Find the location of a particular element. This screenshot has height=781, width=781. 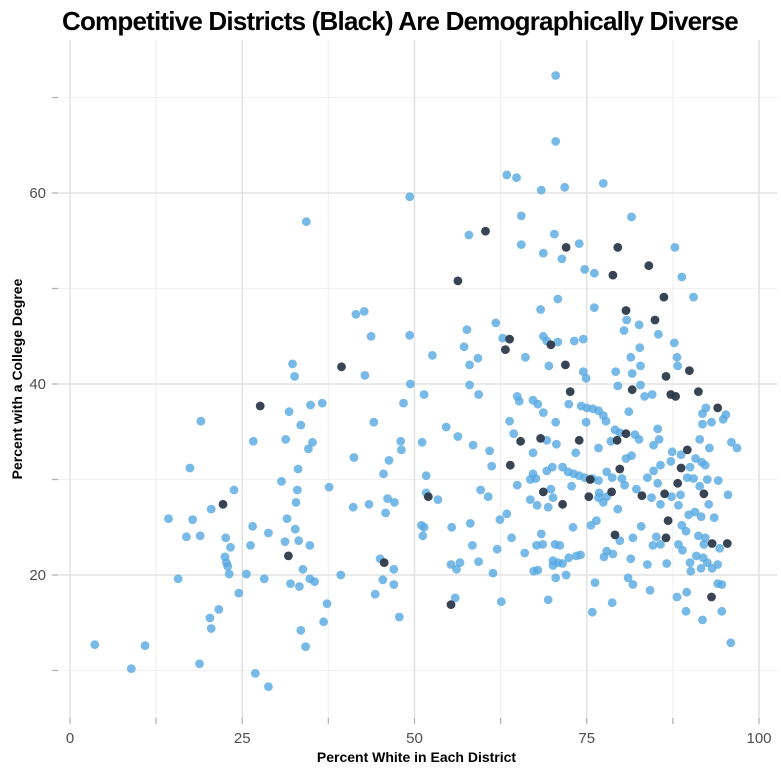

x-tick-label: 100 is located at coordinates (758, 738).